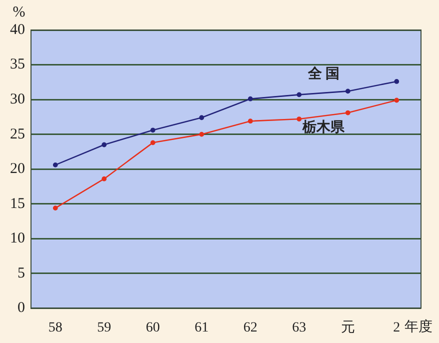 This screenshot has width=439, height=343. I want to click on y-tick-label: 0, so click(21, 308).